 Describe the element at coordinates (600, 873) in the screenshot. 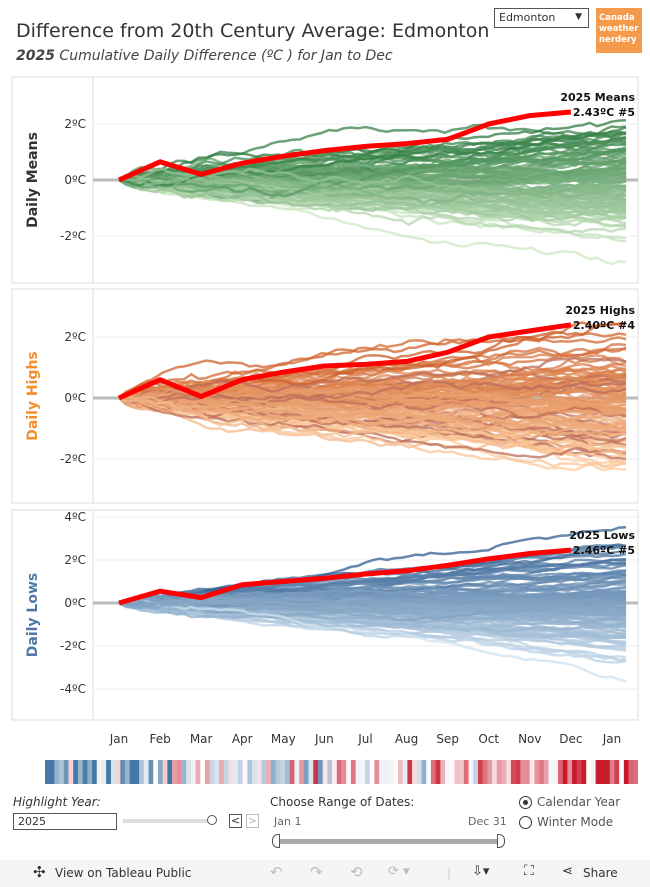

I see `share-button: Share` at that location.